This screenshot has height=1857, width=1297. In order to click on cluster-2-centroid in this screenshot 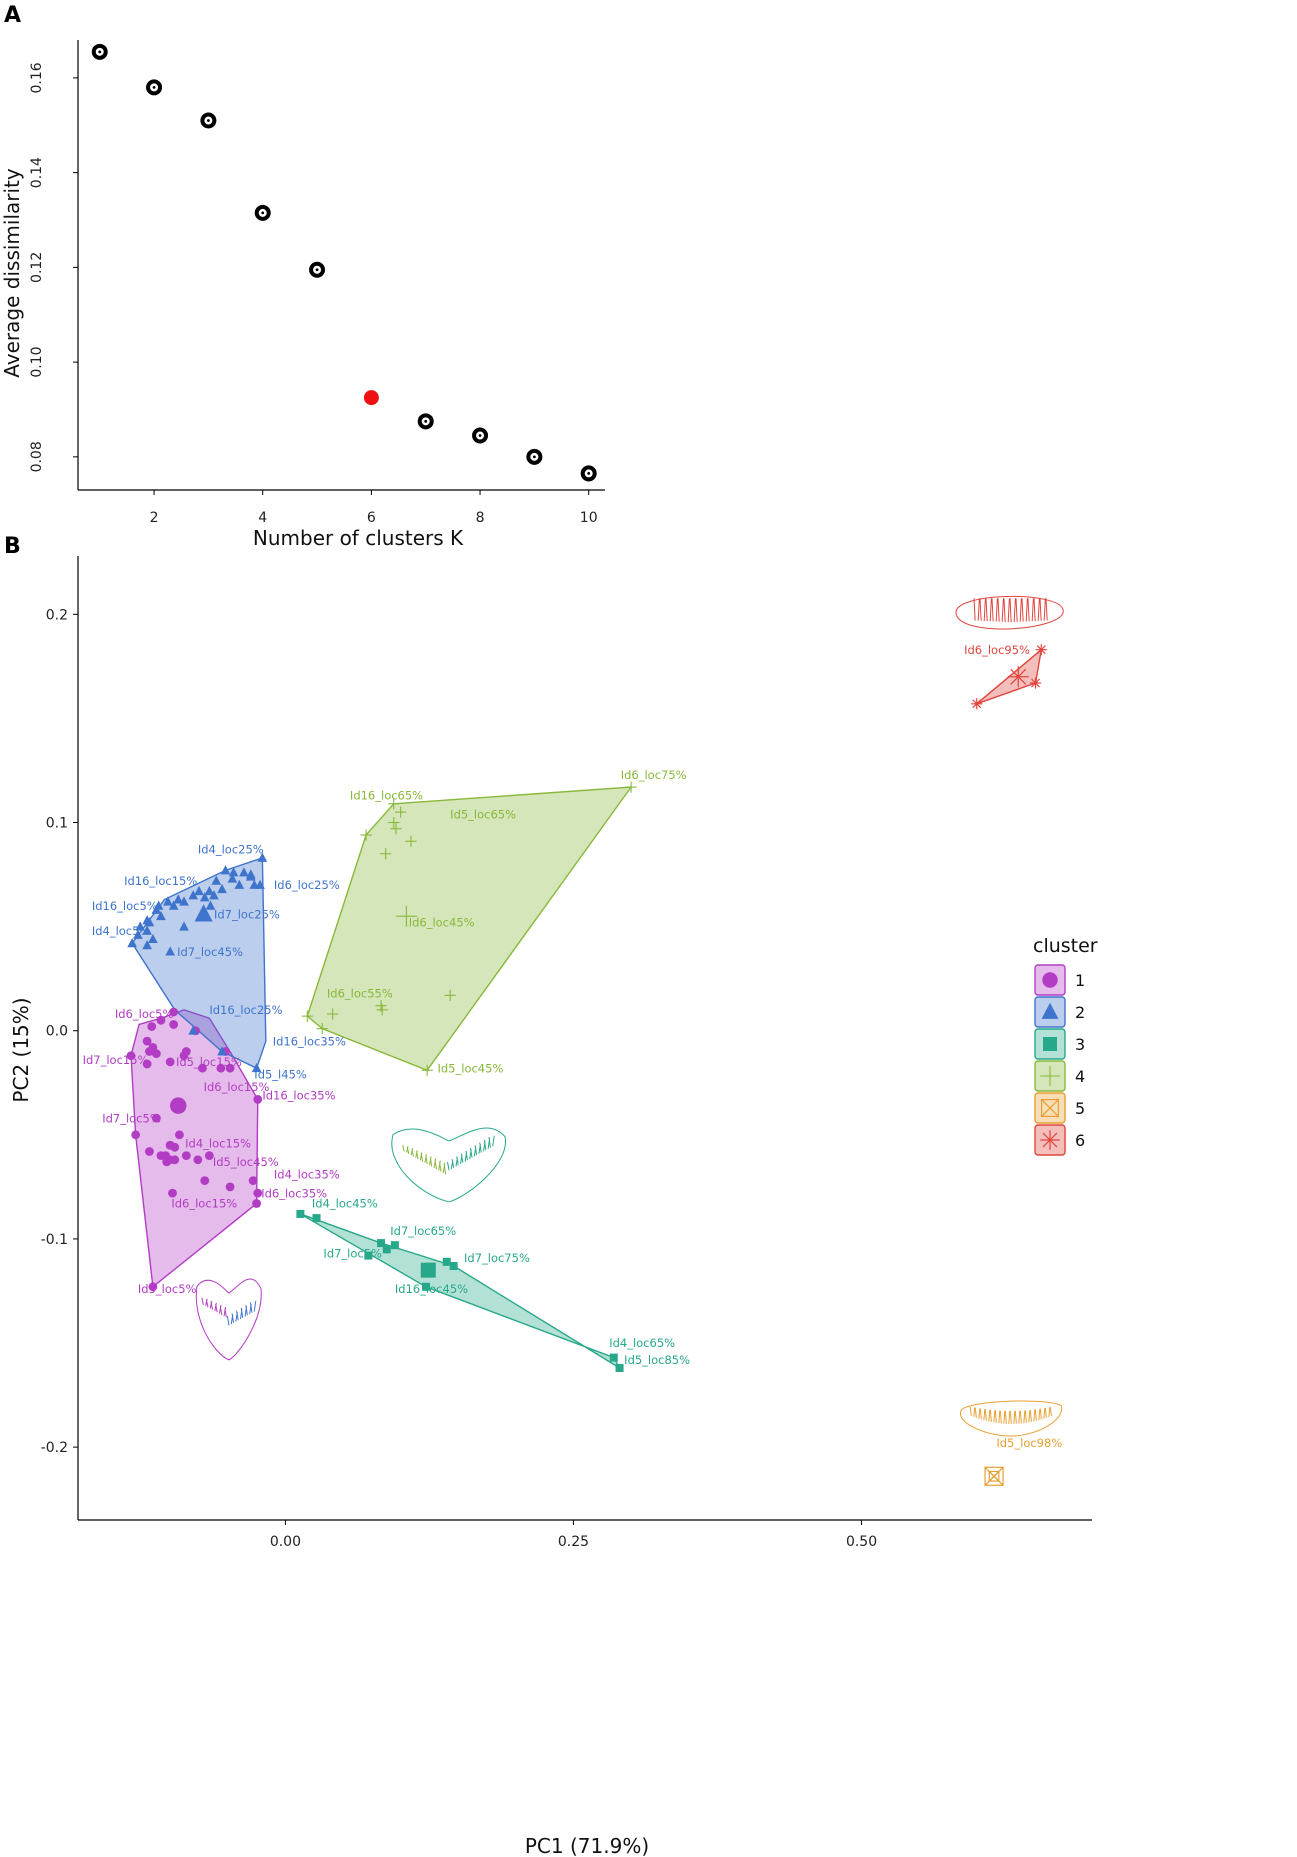, I will do `click(203, 913)`.